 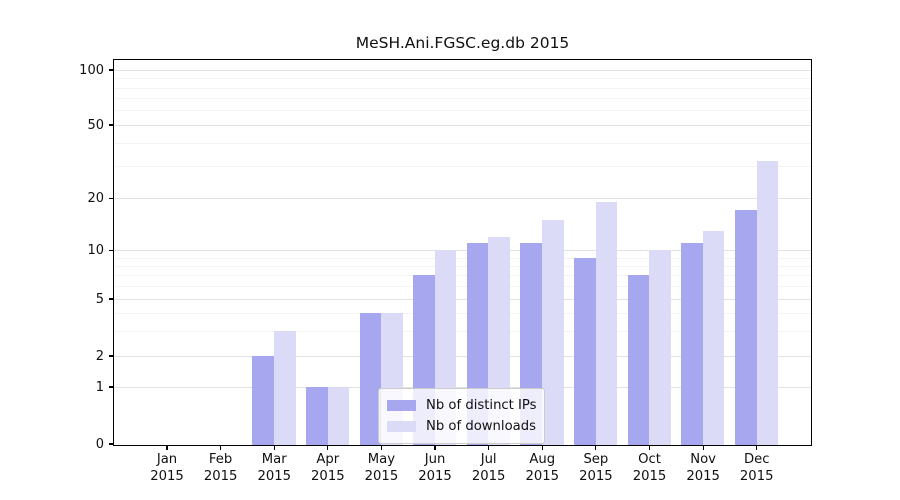 What do you see at coordinates (462, 43) in the screenshot?
I see `chart-title: MeSH.Ani.FGSC.eg.db 2015` at bounding box center [462, 43].